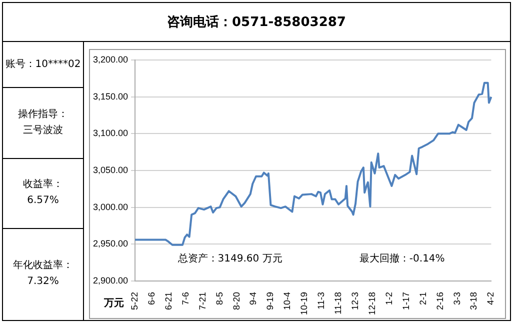 The height and width of the screenshot is (323, 513). What do you see at coordinates (110, 133) in the screenshot?
I see `y-tick-label: 3,100.00` at bounding box center [110, 133].